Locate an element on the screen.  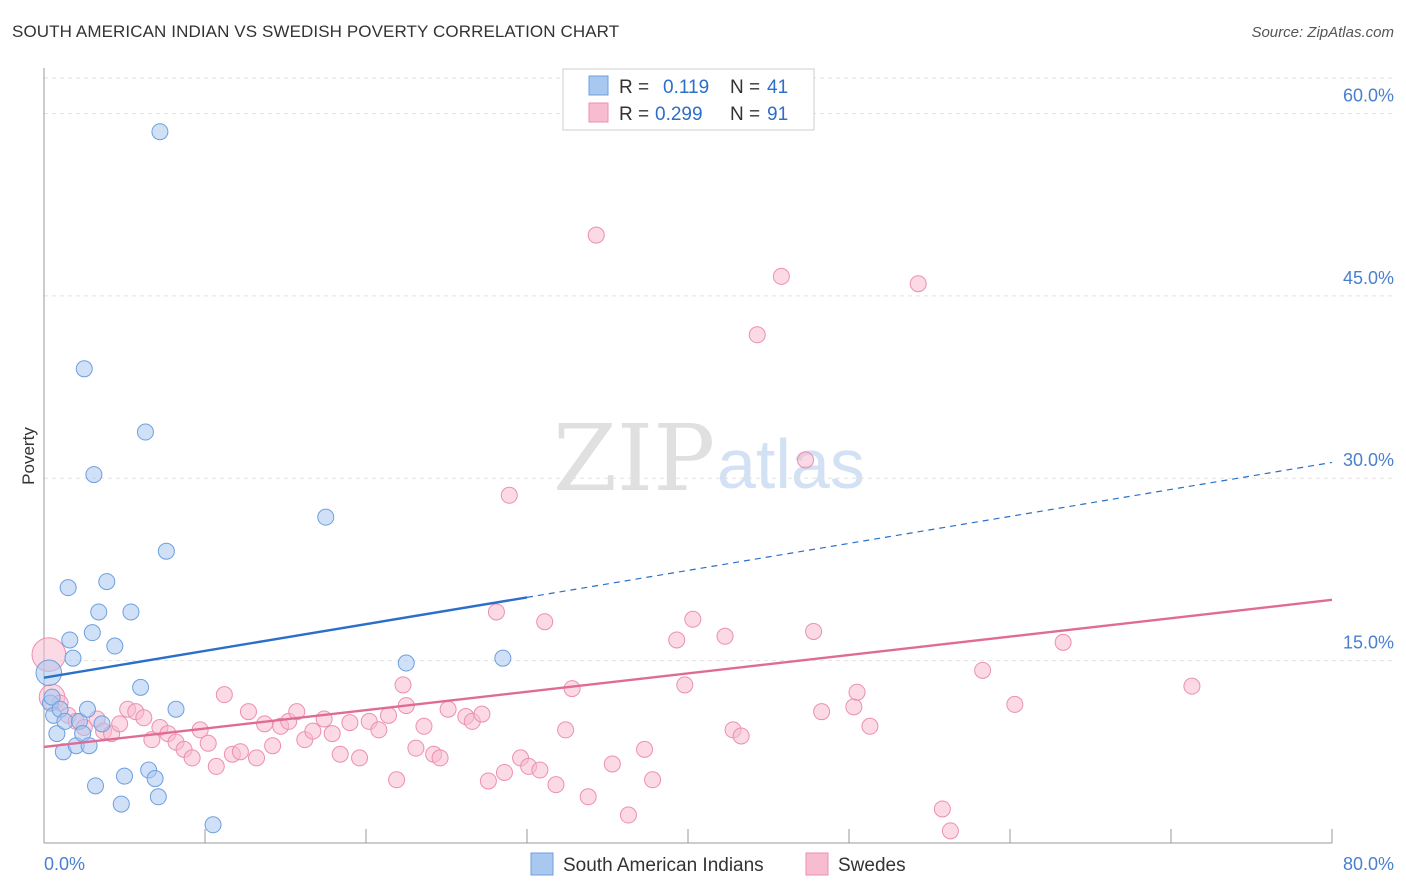
y-tick-label: 15.0% is located at coordinates (1368, 643).